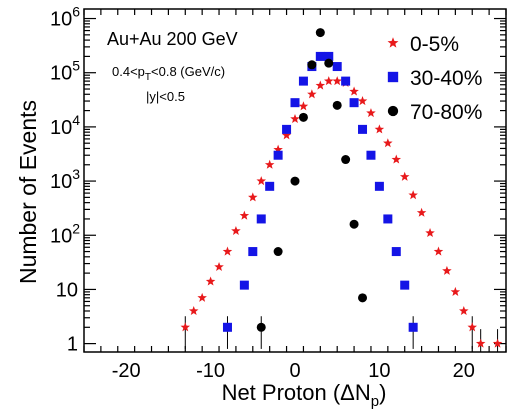 This screenshot has width=508, height=411. What do you see at coordinates (210, 371) in the screenshot?
I see `x-tick-label: -10` at bounding box center [210, 371].